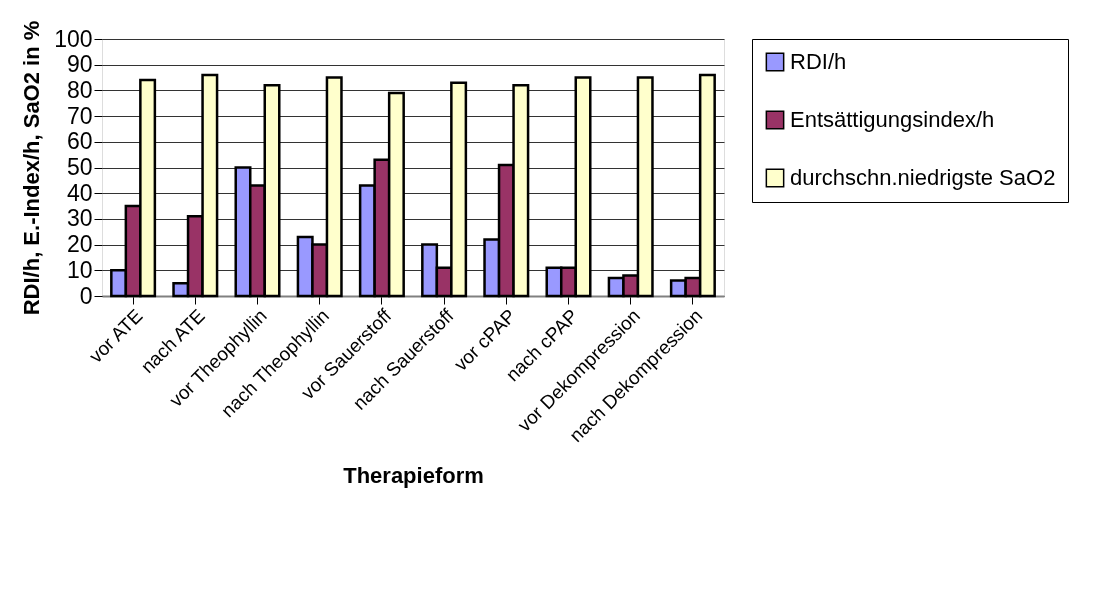 The image size is (1103, 597). I want to click on x-axis-title: Therapieform, so click(413, 476).